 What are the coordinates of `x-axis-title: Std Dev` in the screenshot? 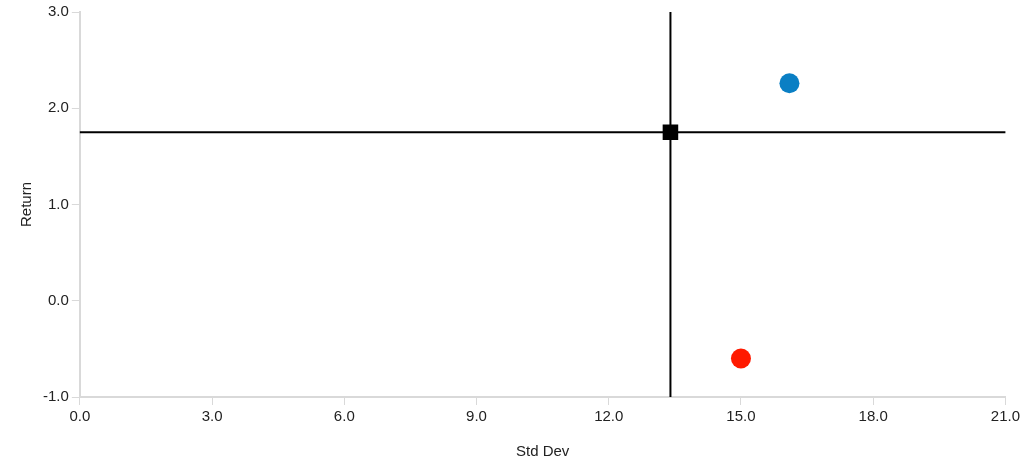 It's located at (542, 451).